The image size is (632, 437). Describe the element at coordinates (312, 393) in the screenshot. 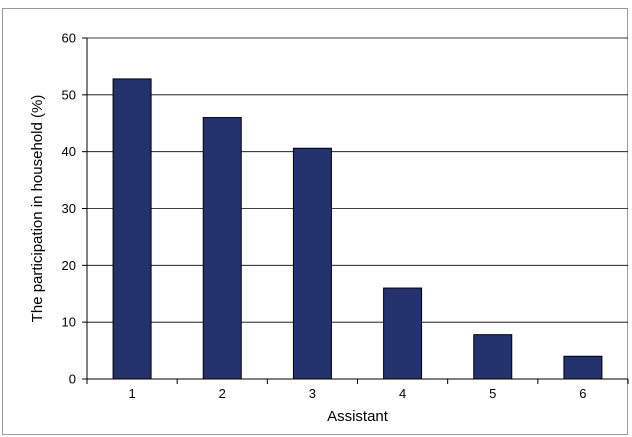

I see `x-tick-label: 3` at that location.